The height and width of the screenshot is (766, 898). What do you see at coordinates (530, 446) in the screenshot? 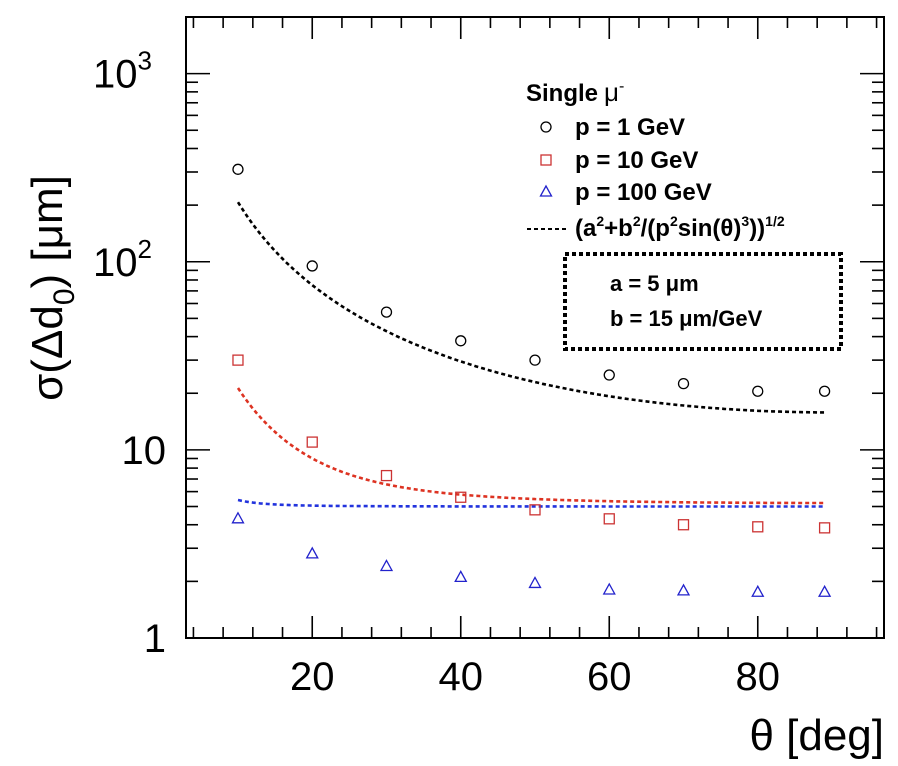
I see `fit-curve-p10gev` at bounding box center [530, 446].